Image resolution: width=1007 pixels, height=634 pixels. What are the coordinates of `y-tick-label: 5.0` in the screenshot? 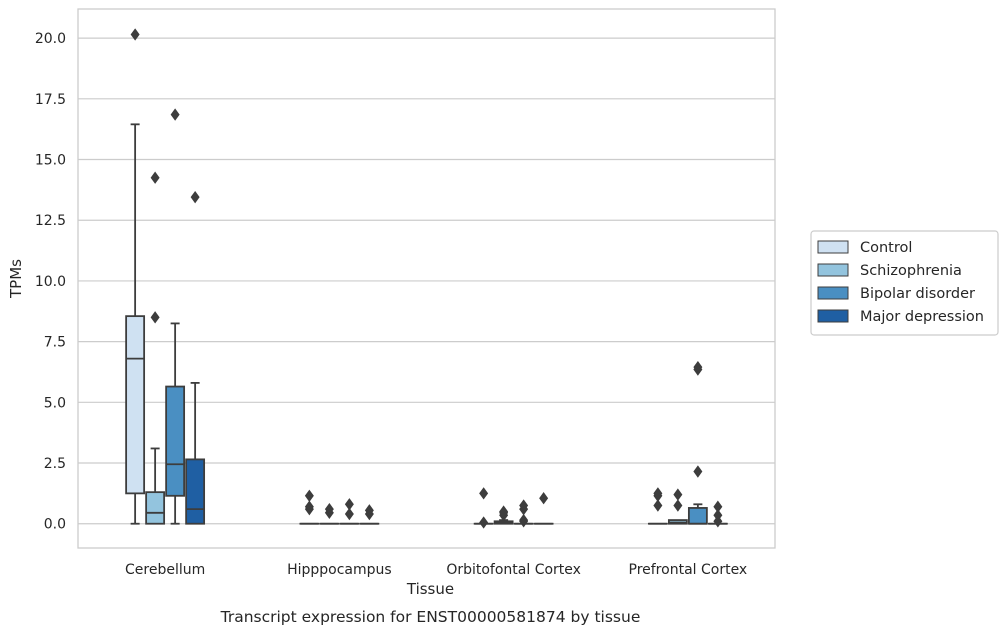 It's located at (55, 403).